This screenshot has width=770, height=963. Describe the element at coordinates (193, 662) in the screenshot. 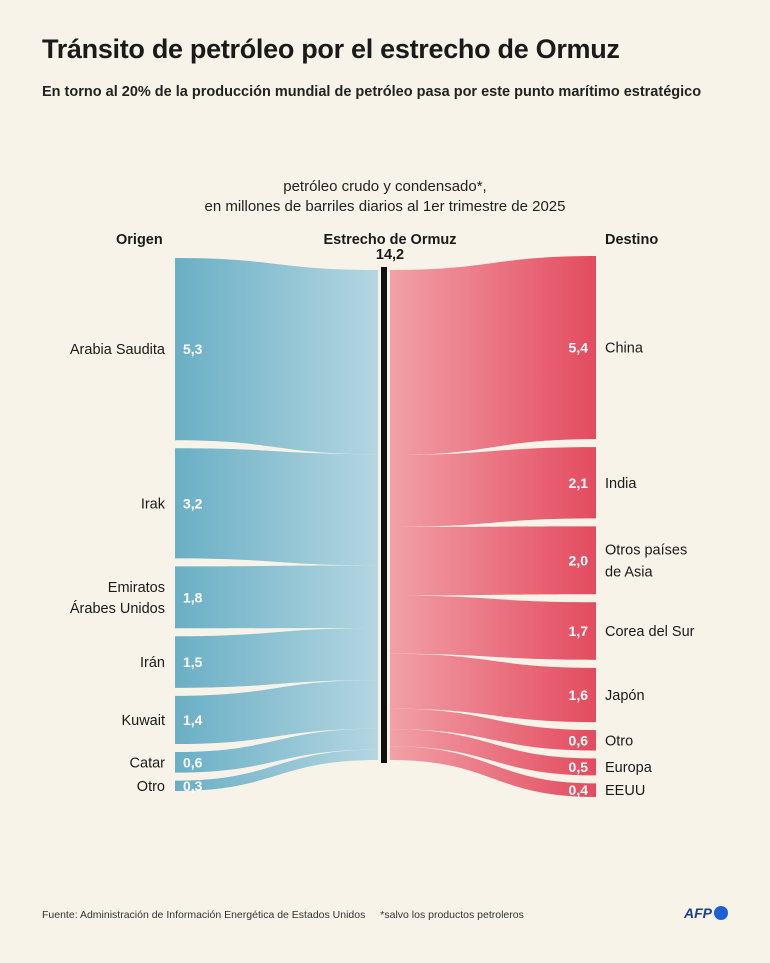

I see `origin-value-iran: 1,5` at that location.